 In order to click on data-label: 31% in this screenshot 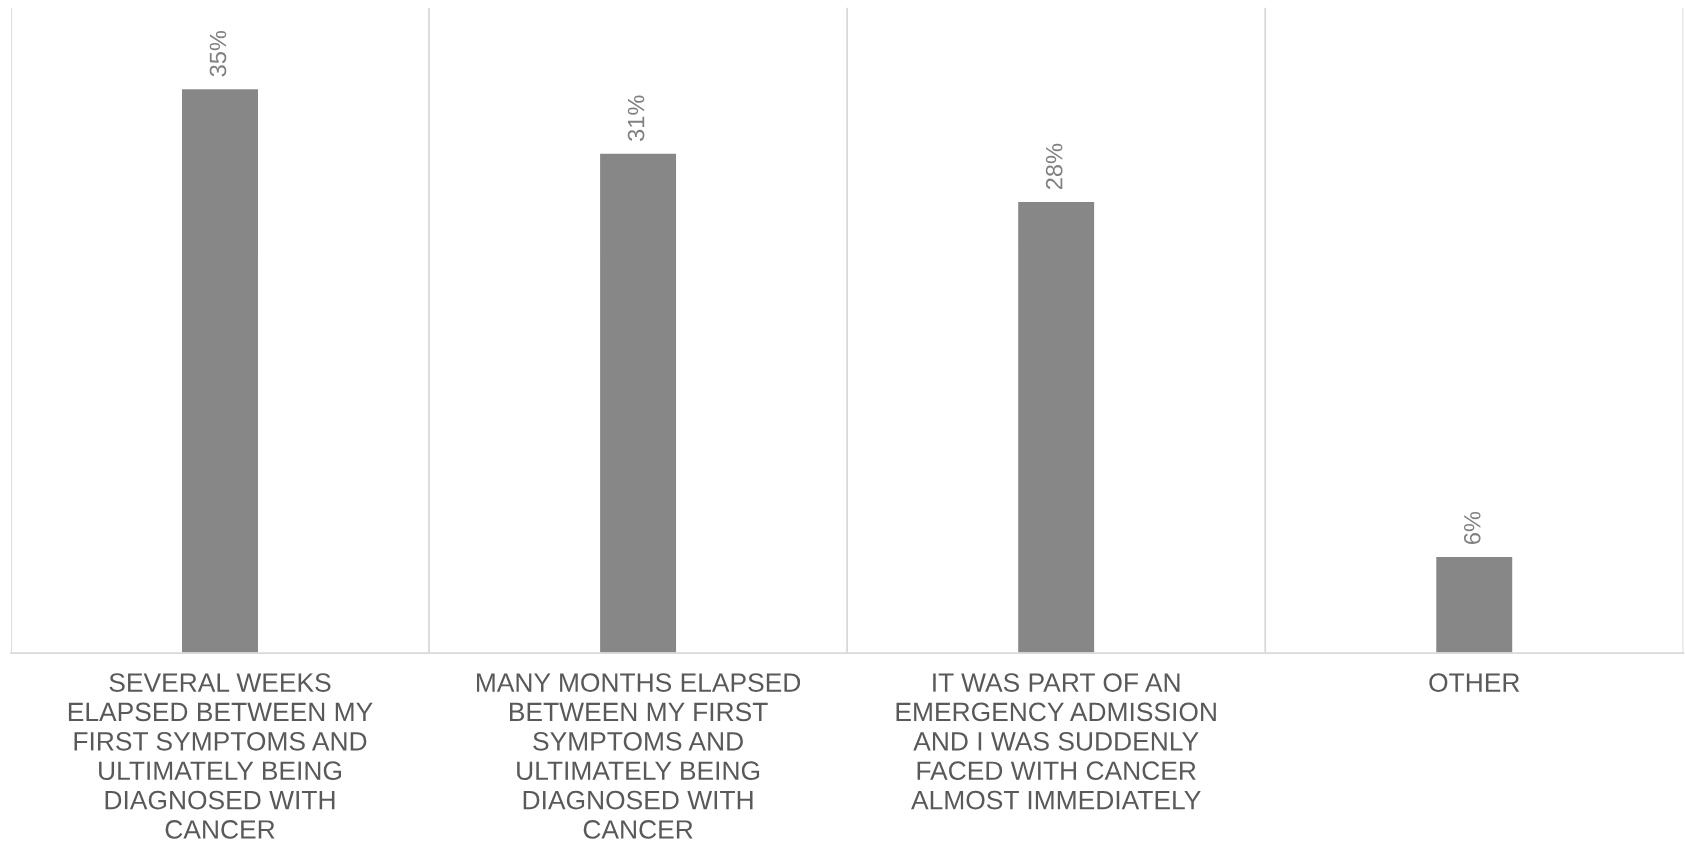, I will do `click(636, 118)`.